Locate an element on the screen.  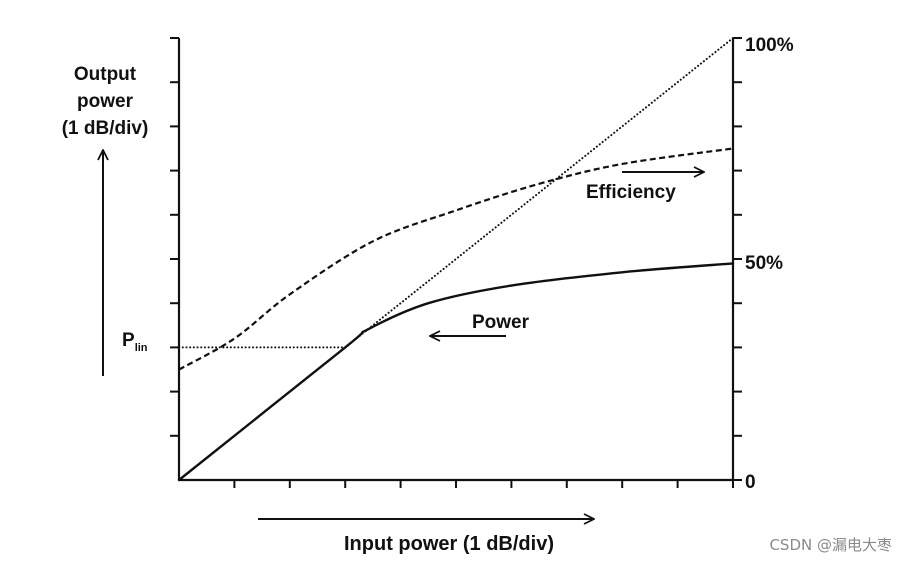
plin-label-sub: lin is located at coordinates (141, 348).